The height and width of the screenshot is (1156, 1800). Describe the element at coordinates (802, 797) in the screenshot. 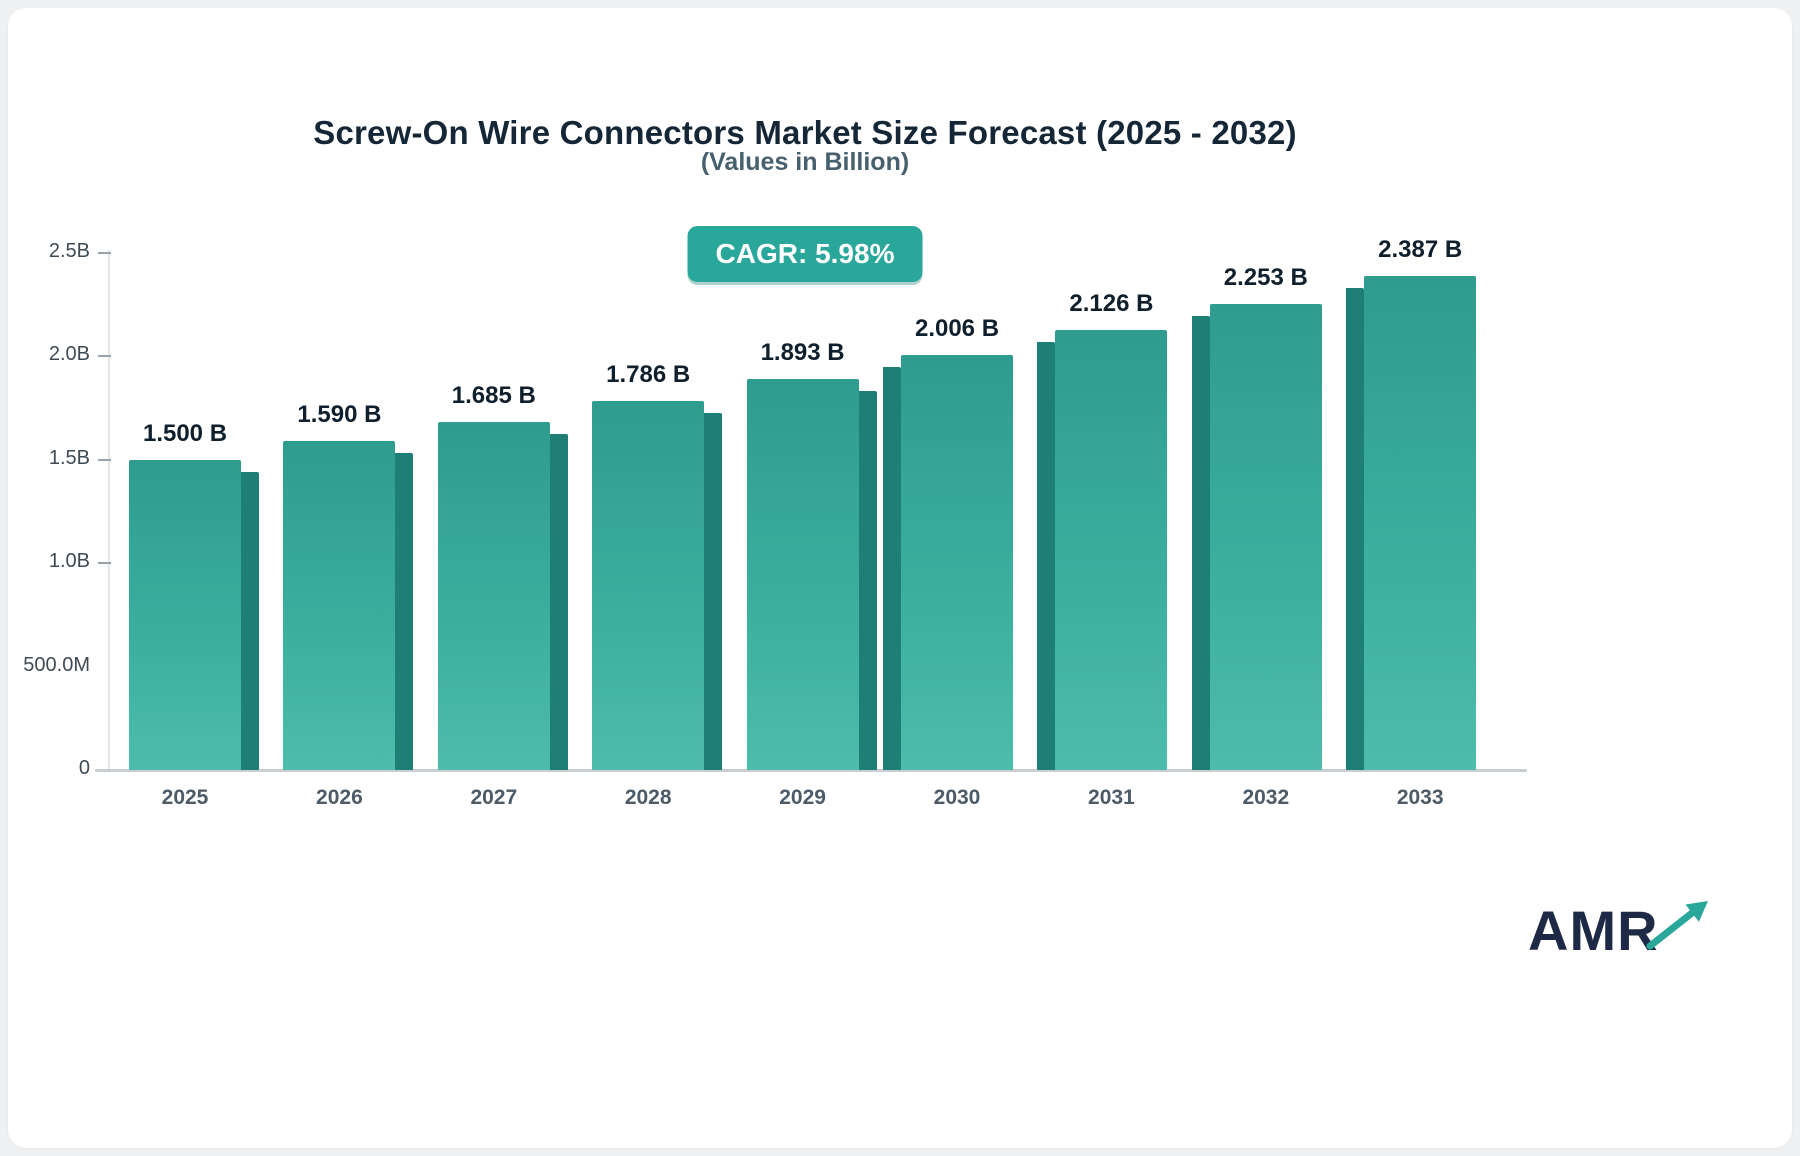

I see `x-axis-label: 2029` at that location.